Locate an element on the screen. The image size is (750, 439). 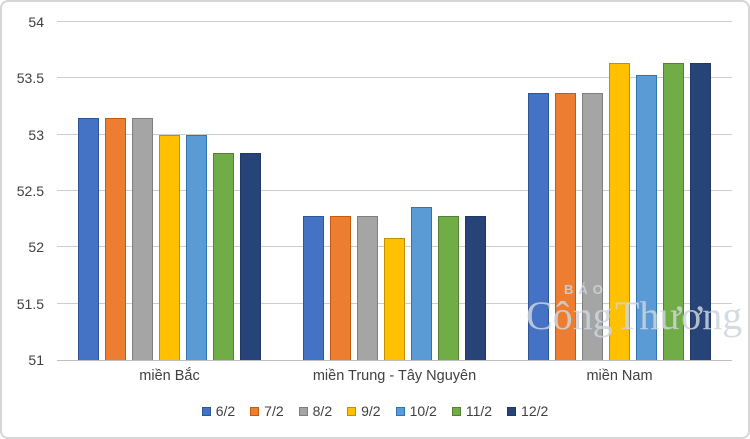
legend-item-6-2: 6/2 is located at coordinates (218, 411).